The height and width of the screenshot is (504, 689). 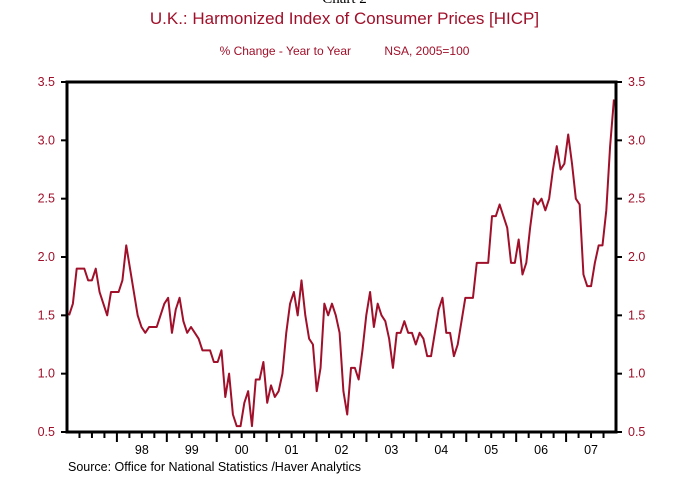 I want to click on y-axis-right: 0.5 1.0 1.5 2.0 2.5 3.0 3.5, so click(x=630, y=257).